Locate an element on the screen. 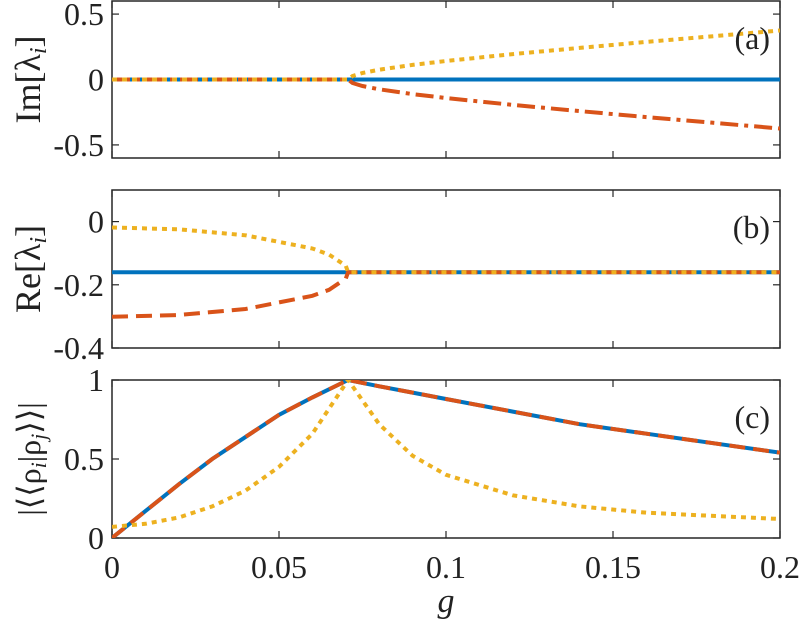 This screenshot has width=800, height=626. y-label-main: |⟨⟨ρ is located at coordinates (29, 491).